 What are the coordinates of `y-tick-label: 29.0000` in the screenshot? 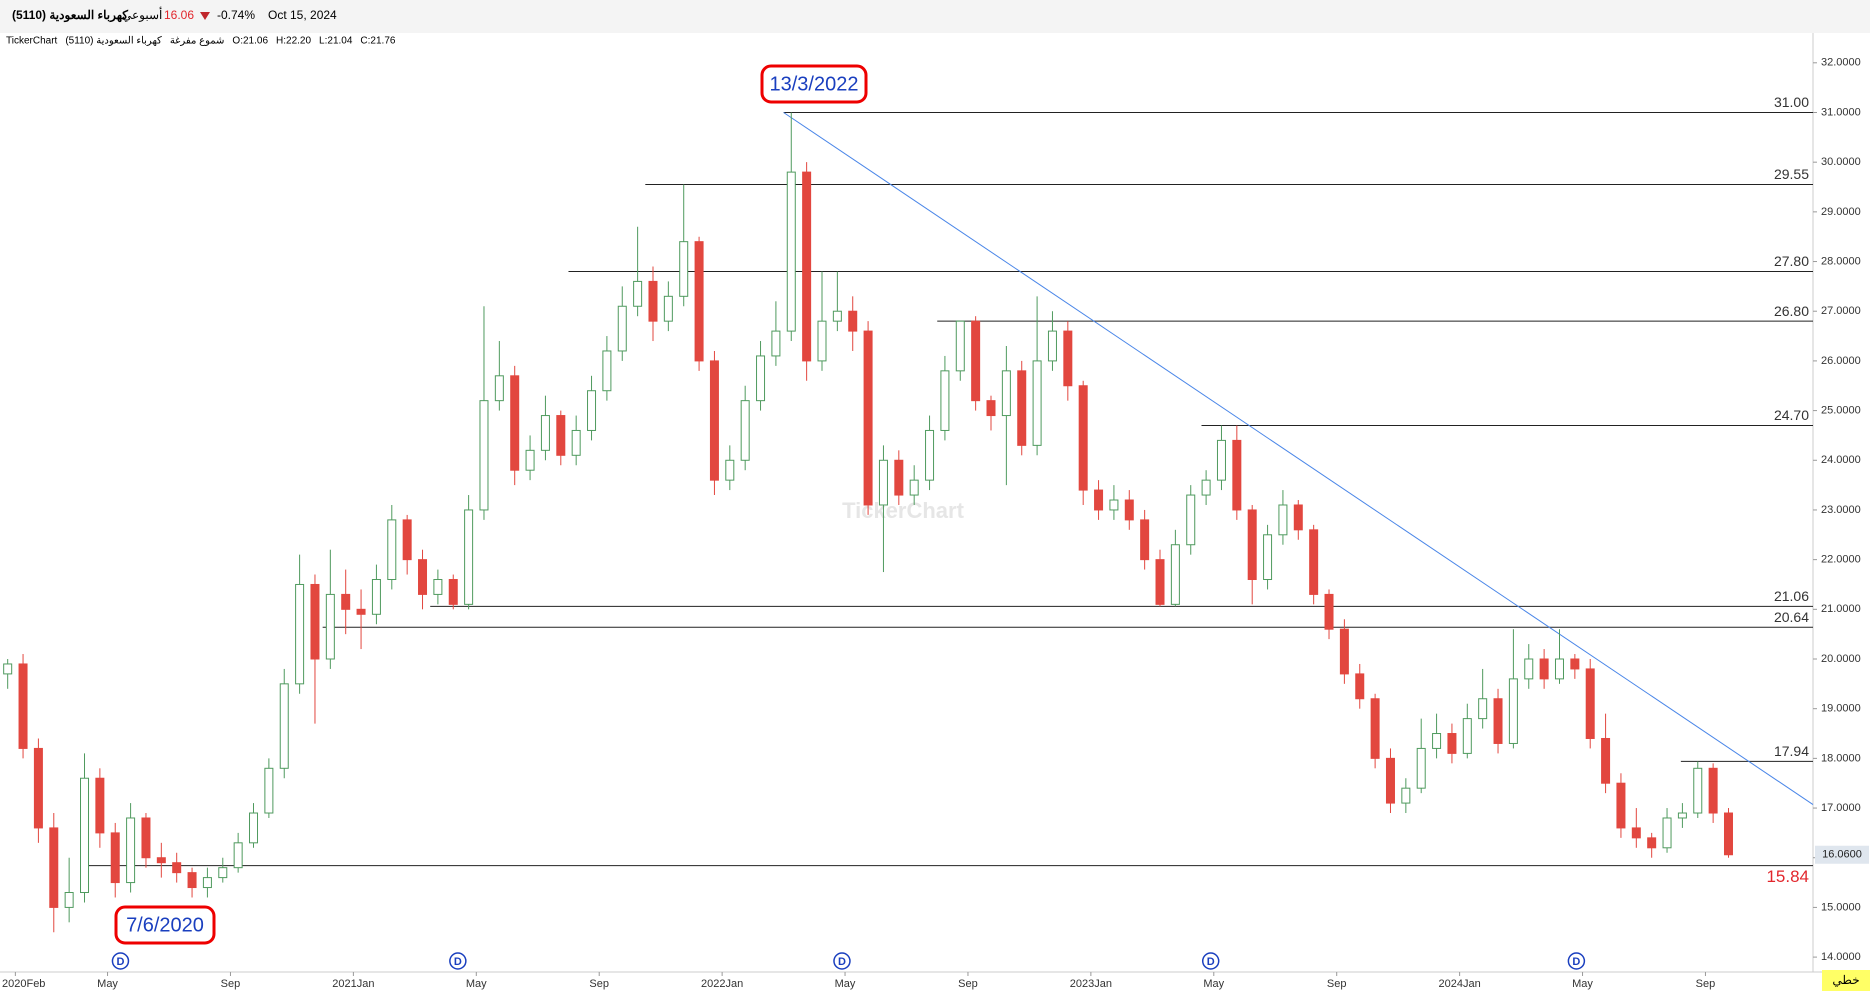 It's located at (1841, 212).